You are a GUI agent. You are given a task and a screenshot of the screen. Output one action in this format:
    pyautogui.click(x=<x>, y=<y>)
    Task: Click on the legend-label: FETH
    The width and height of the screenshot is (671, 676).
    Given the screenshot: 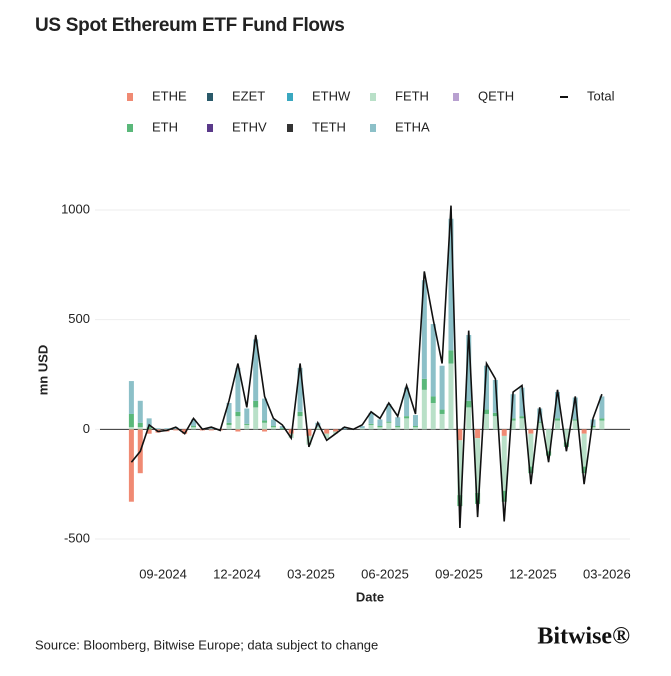 What is the action you would take?
    pyautogui.click(x=412, y=95)
    